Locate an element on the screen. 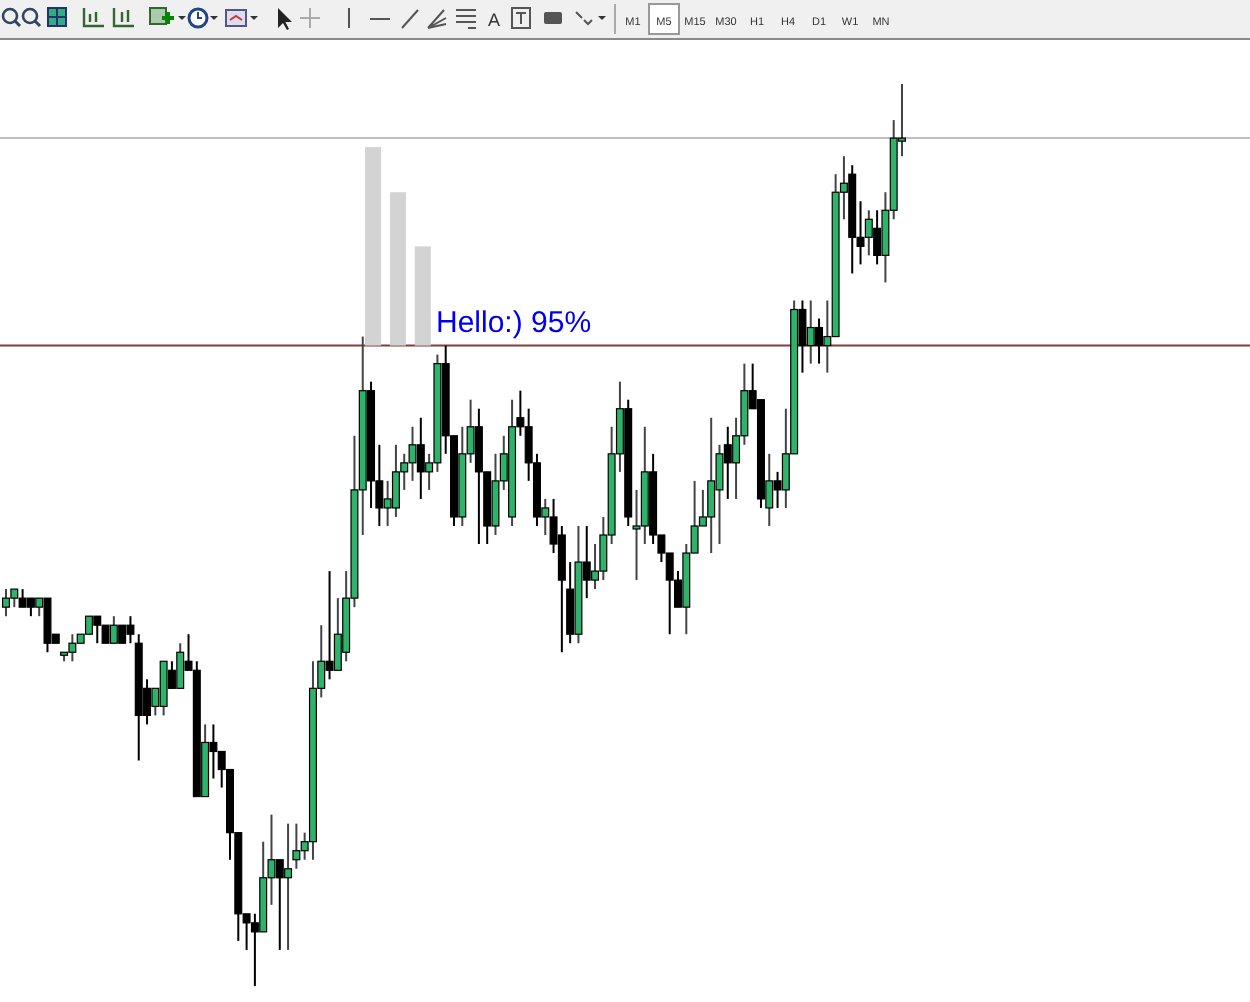 This screenshot has width=1250, height=1002. text: A is located at coordinates (494, 20).